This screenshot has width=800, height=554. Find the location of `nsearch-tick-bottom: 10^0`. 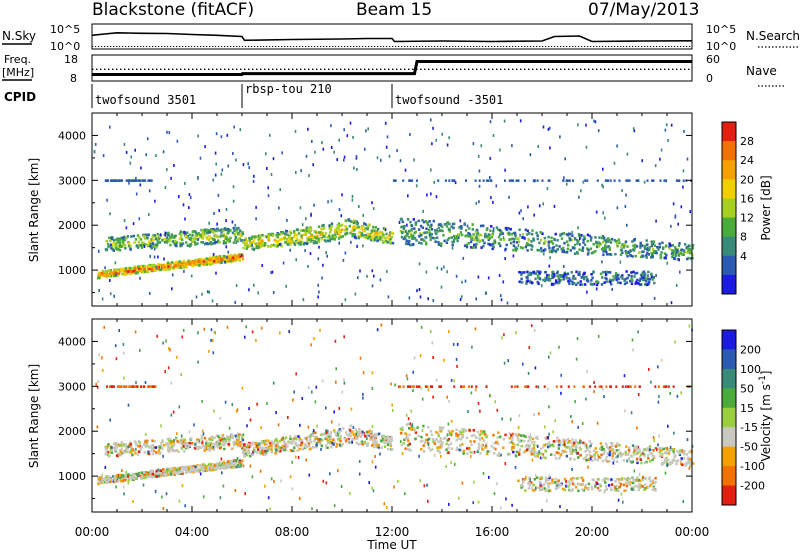

nsearch-tick-bottom: 10^0 is located at coordinates (721, 46).